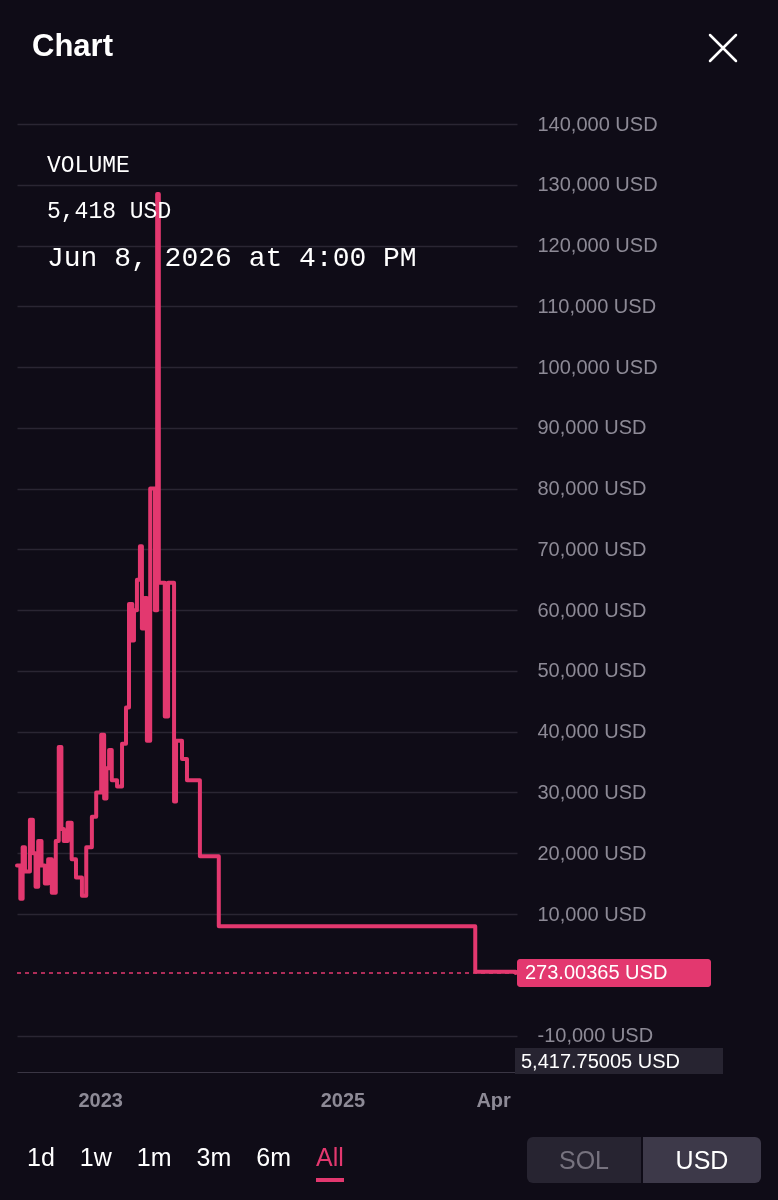 Image resolution: width=778 pixels, height=1200 pixels. Describe the element at coordinates (702, 1160) in the screenshot. I see `text: USD` at that location.